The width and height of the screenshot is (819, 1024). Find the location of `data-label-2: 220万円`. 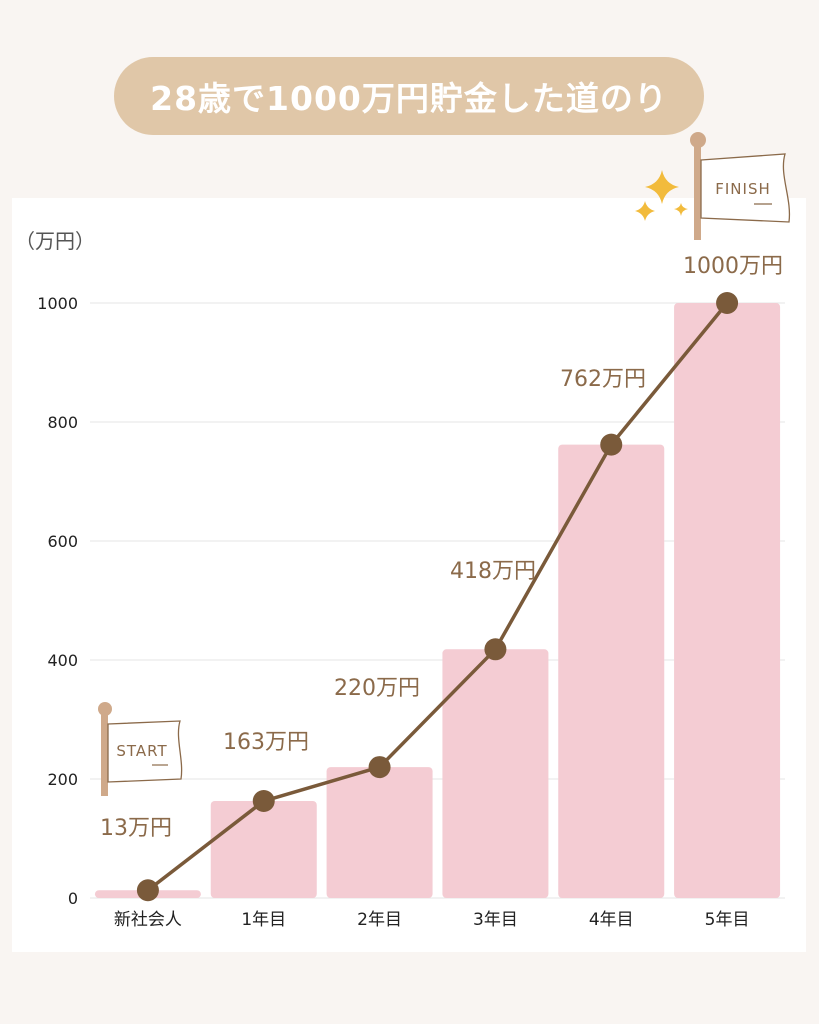

data-label-2: 220万円 is located at coordinates (377, 688).